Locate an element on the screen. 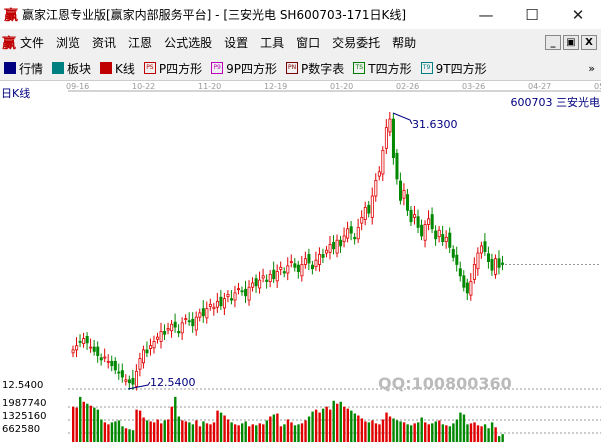 This screenshot has height=442, width=601. date-tick: 02-26 is located at coordinates (407, 86).